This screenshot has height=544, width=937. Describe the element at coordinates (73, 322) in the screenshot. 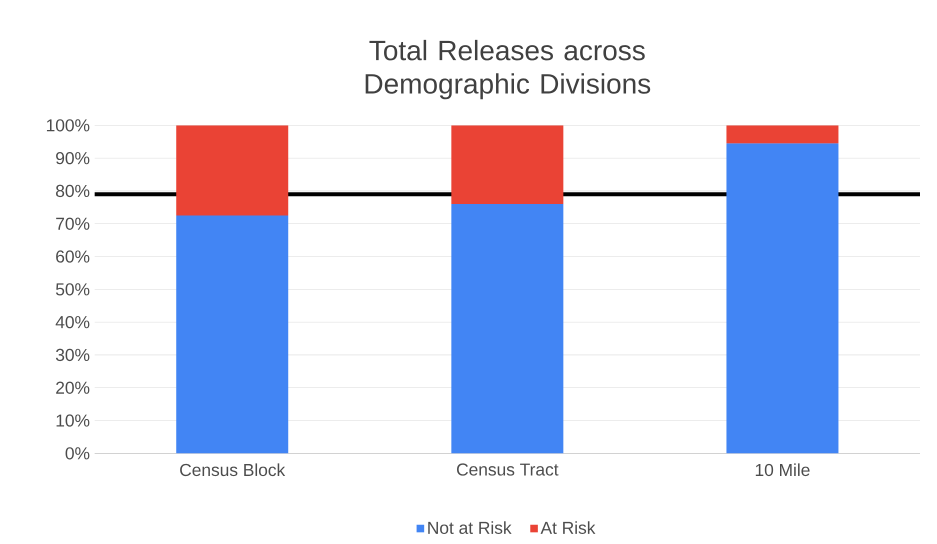

I see `y-tick-label: 40%` at that location.